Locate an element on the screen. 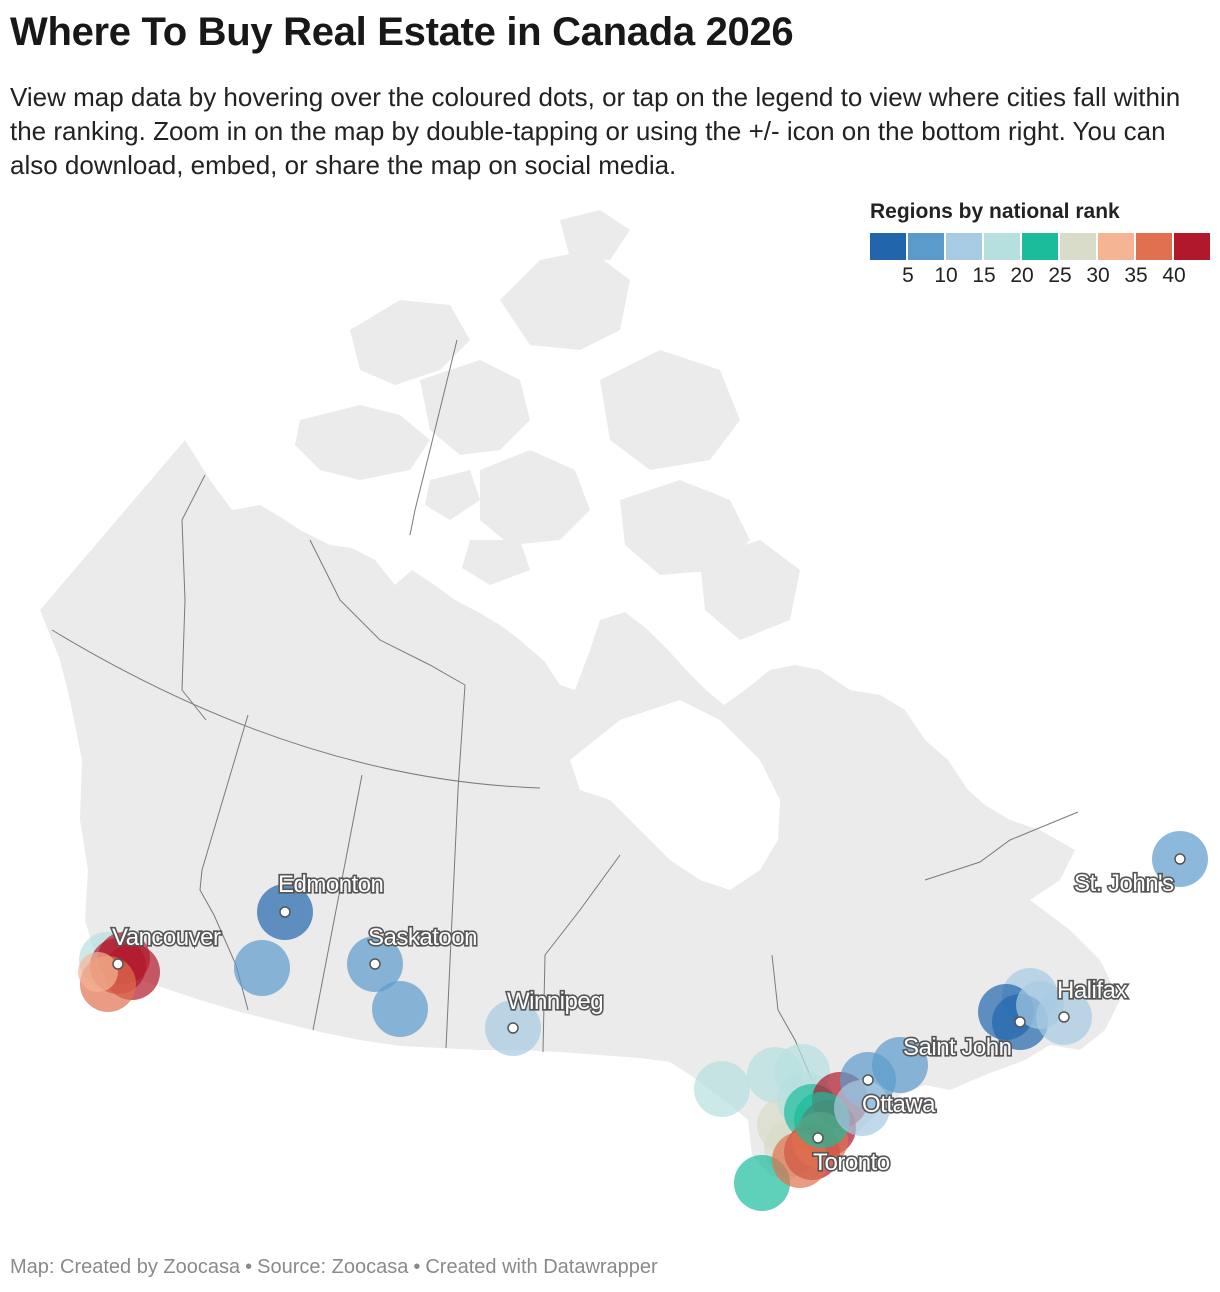 The width and height of the screenshot is (1220, 1292). city-dot-st-johns is located at coordinates (1180, 859).